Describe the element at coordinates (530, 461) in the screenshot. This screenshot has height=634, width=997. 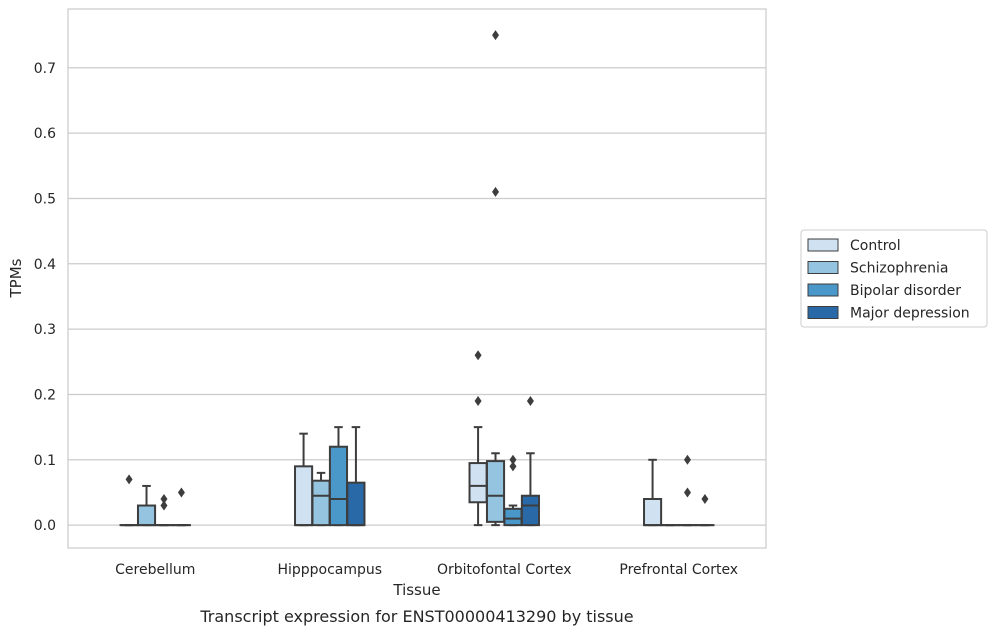
I see `box-major-depression-orbitofontal-cortex` at that location.